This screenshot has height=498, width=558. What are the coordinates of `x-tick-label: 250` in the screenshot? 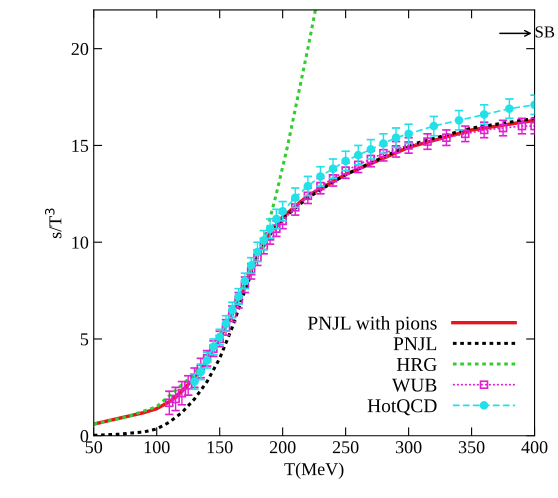 It's located at (345, 447).